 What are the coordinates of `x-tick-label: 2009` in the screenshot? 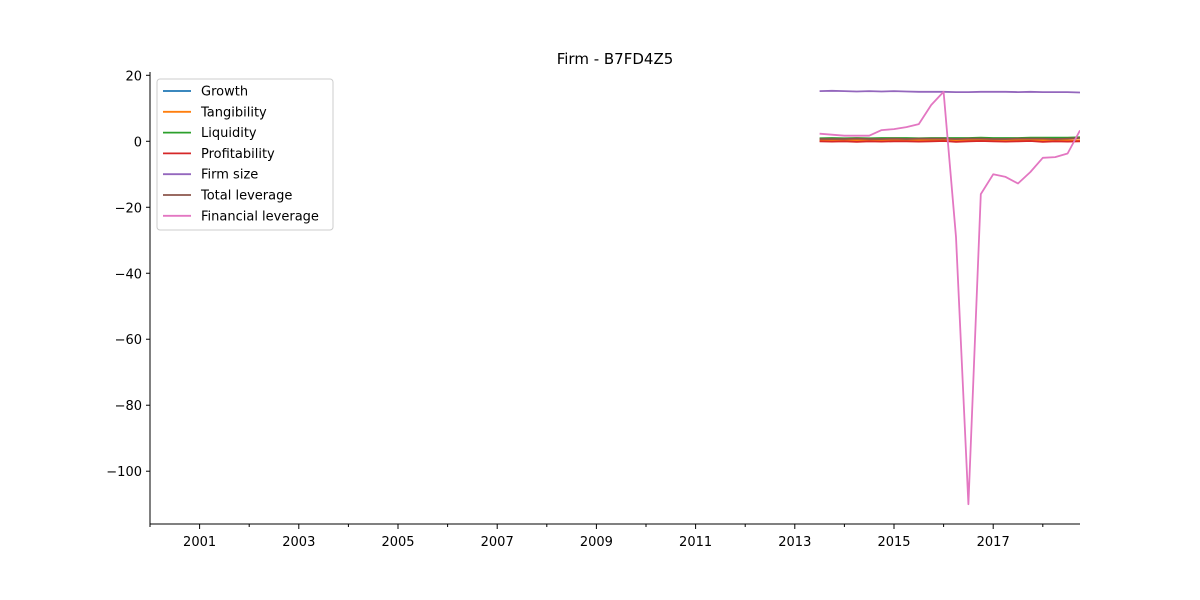 It's located at (596, 542).